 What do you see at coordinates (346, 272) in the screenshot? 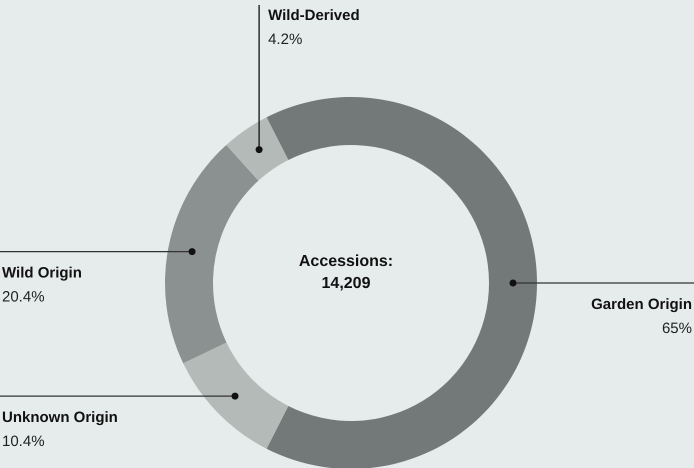
I see `text: Accessions: 14,209` at bounding box center [346, 272].